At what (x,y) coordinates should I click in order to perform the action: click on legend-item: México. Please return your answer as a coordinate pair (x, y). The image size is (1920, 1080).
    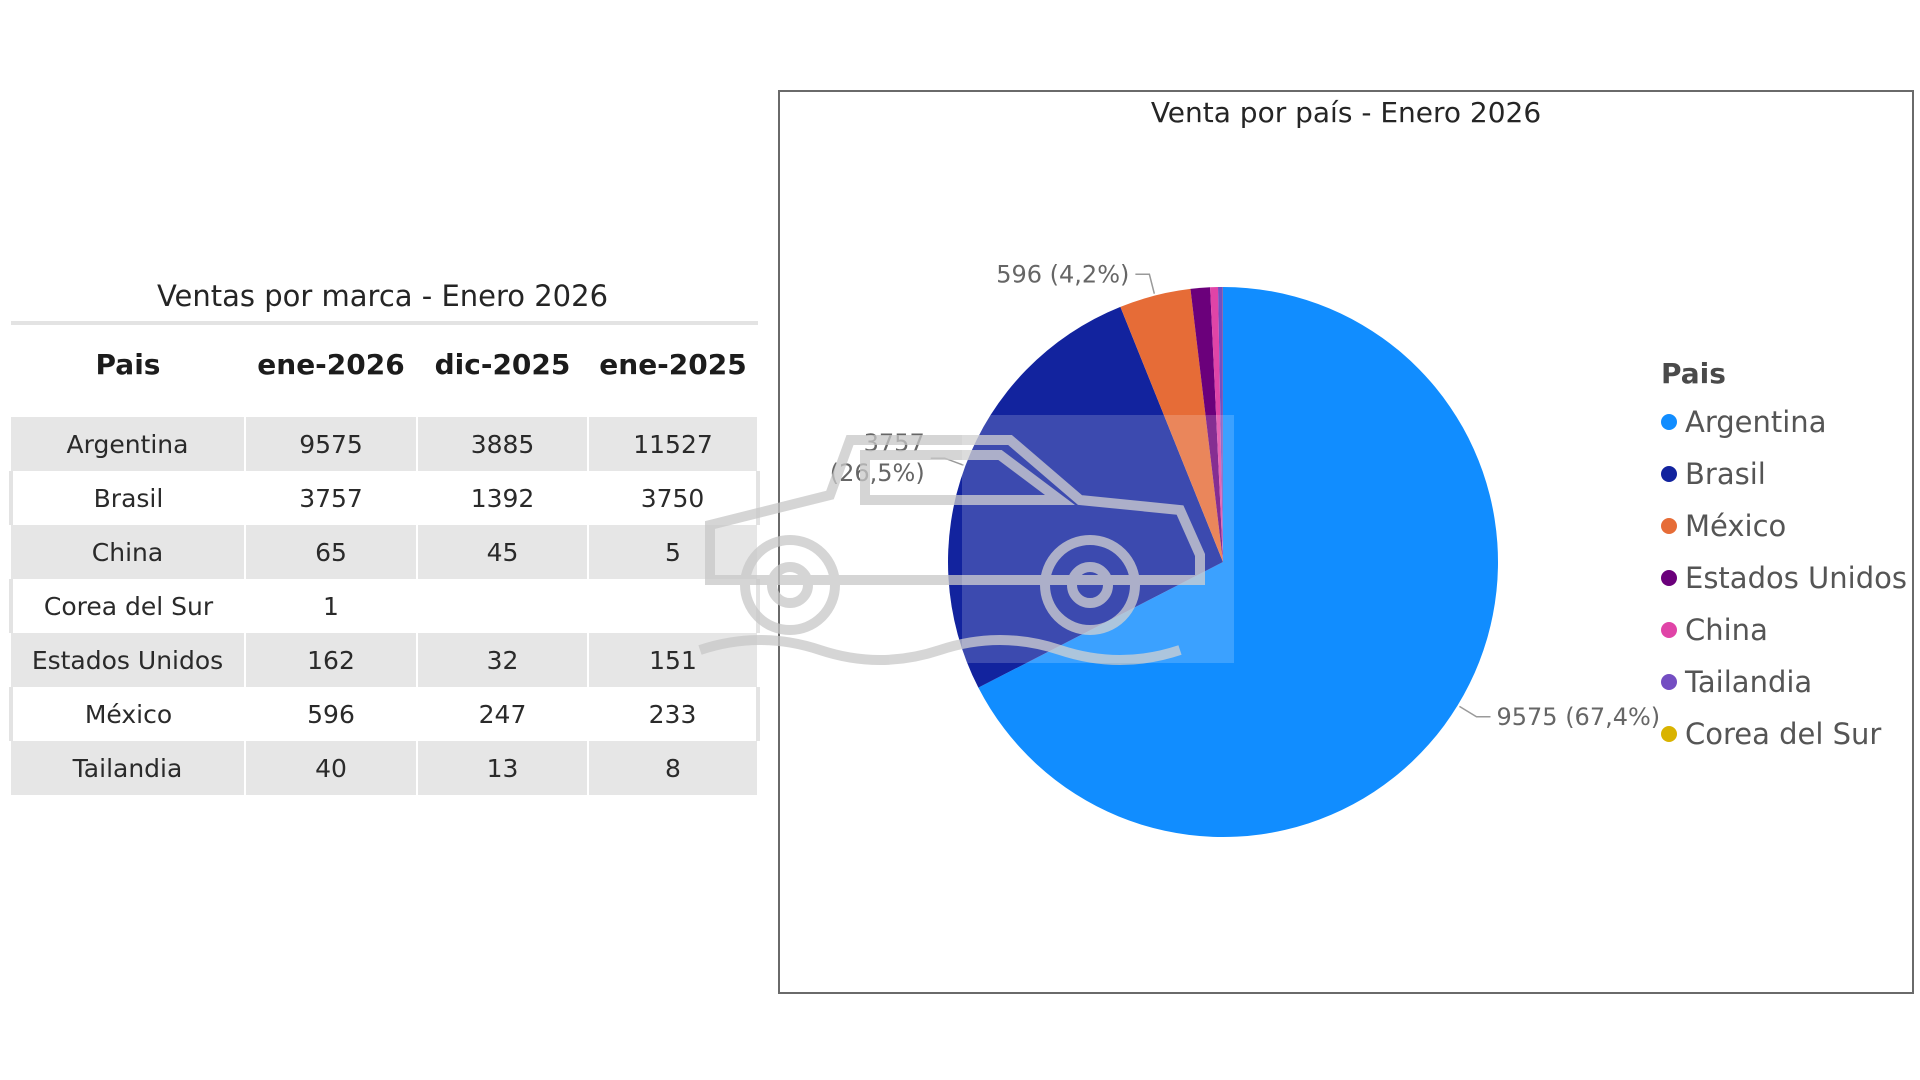
    Looking at the image, I should click on (1784, 526).